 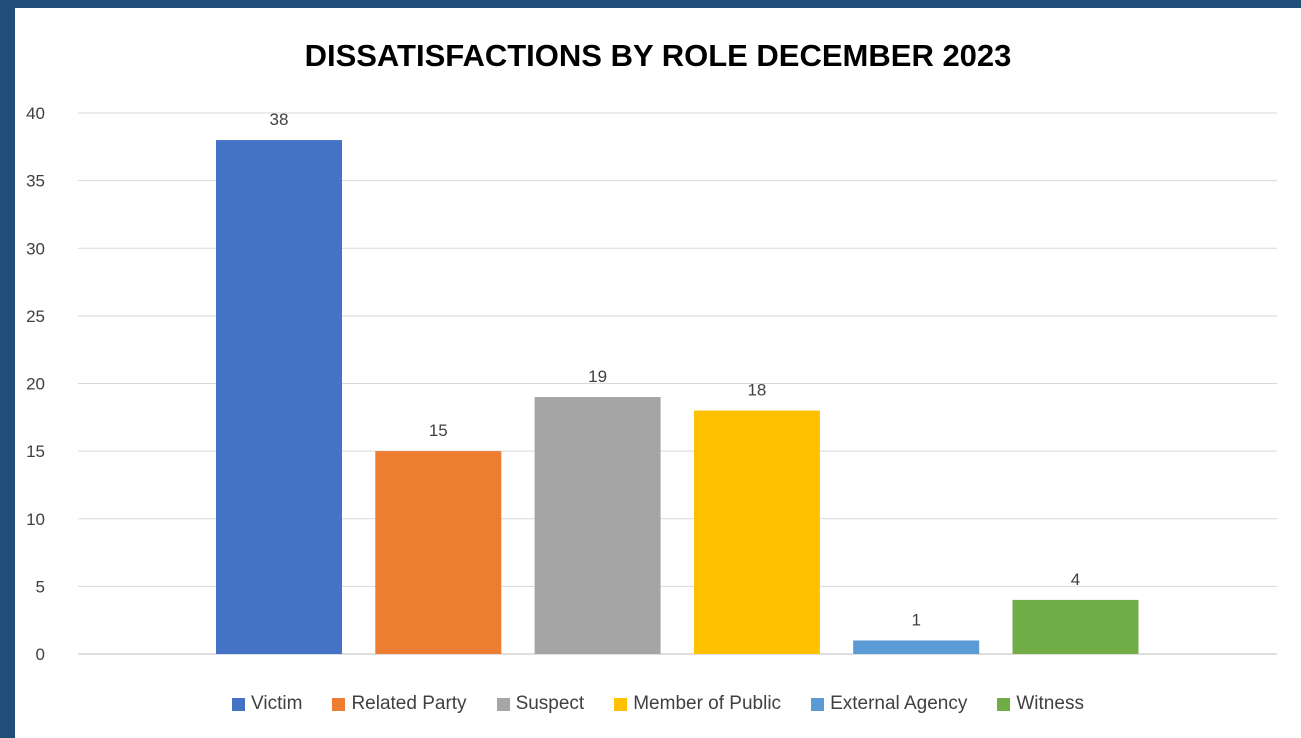 What do you see at coordinates (279, 119) in the screenshot?
I see `data-label: 38` at bounding box center [279, 119].